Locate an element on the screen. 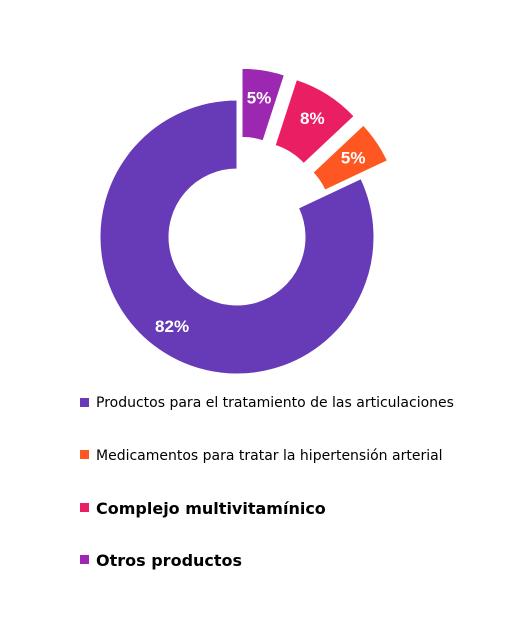 This screenshot has height=640, width=529. slice-multivitaminico is located at coordinates (314, 122).